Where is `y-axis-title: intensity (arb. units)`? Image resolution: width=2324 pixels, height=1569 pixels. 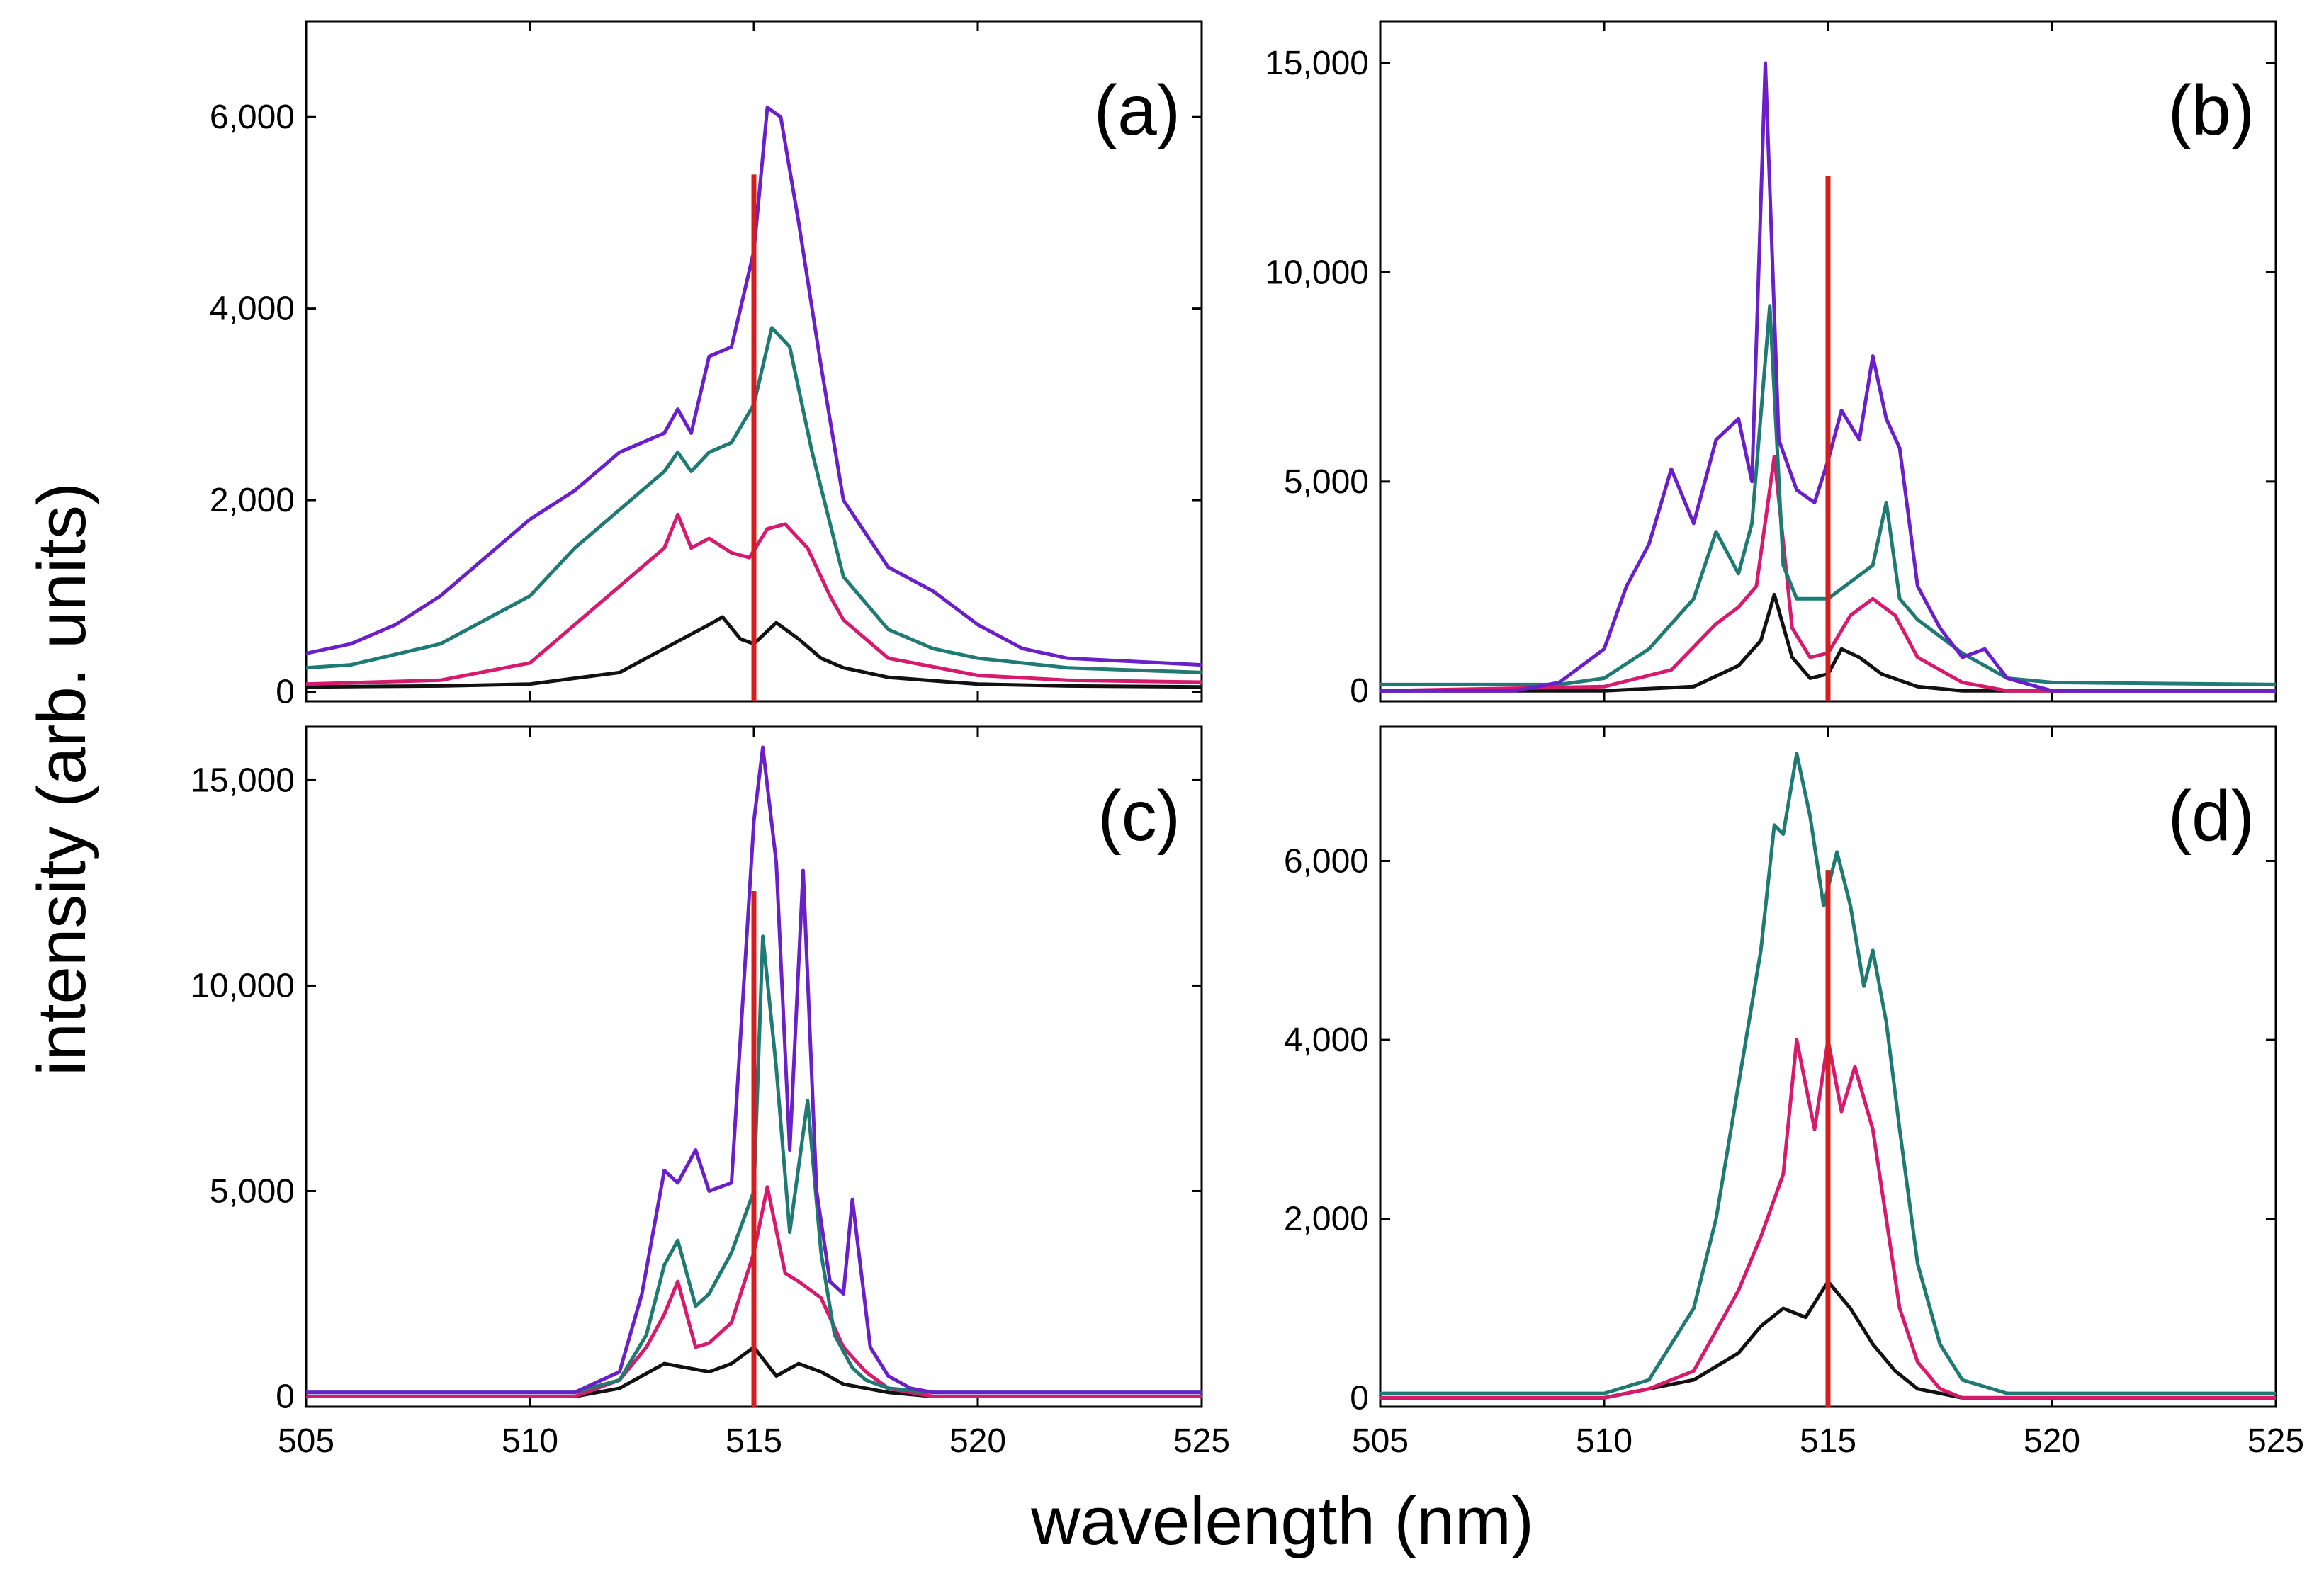 y-axis-title: intensity (arb. units) is located at coordinates (62, 779).